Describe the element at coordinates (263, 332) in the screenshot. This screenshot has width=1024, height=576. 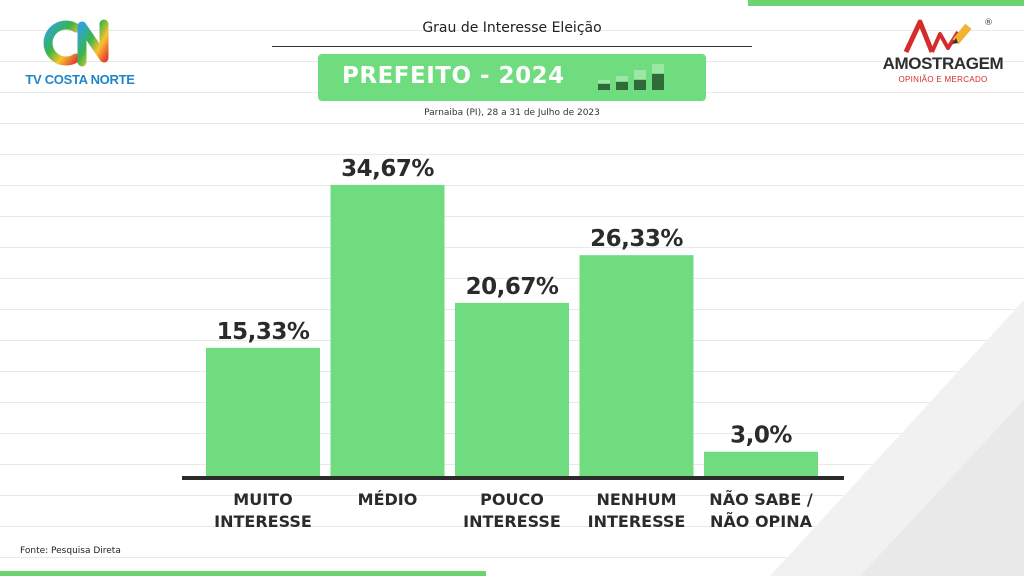
I see `data-label: 15,33%` at that location.